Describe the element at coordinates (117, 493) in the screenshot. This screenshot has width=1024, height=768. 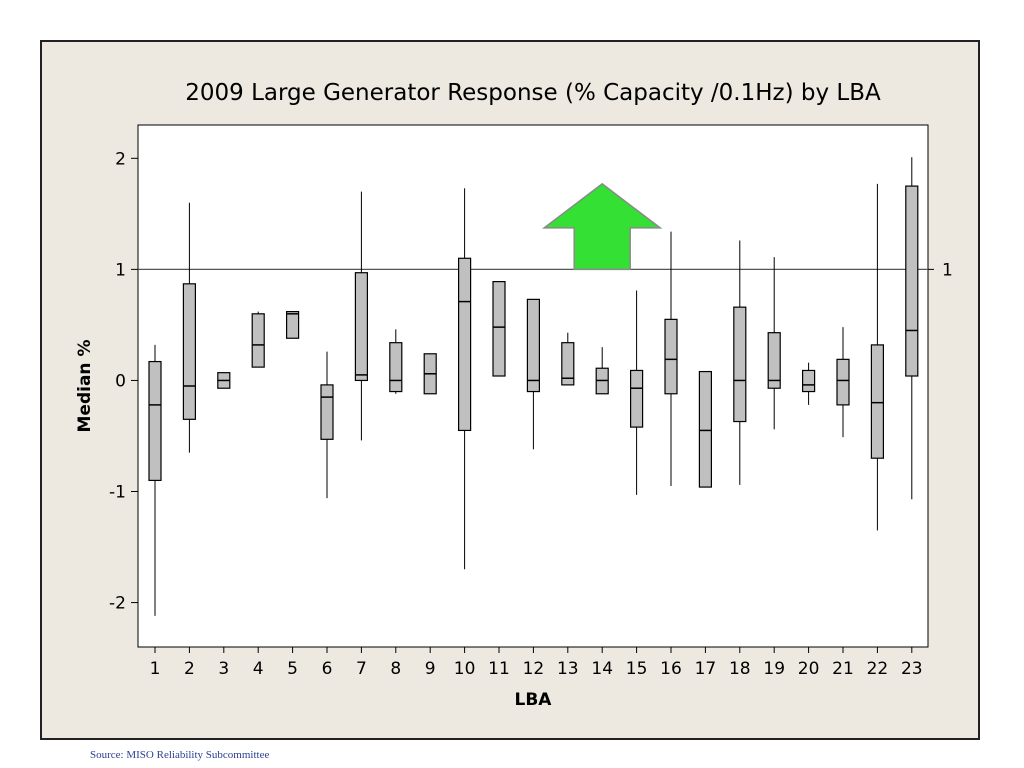
I see `y-tick-label: -1` at that location.